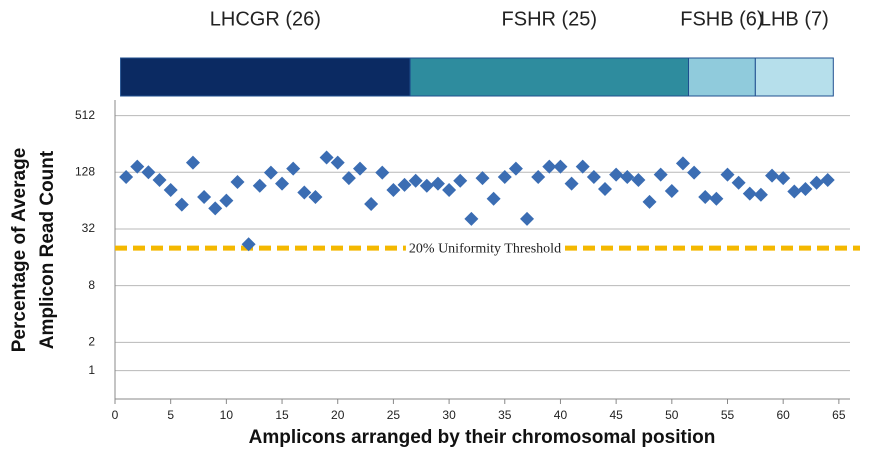 The image size is (872, 455). What do you see at coordinates (89, 228) in the screenshot?
I see `y-tick-label: 32` at bounding box center [89, 228].